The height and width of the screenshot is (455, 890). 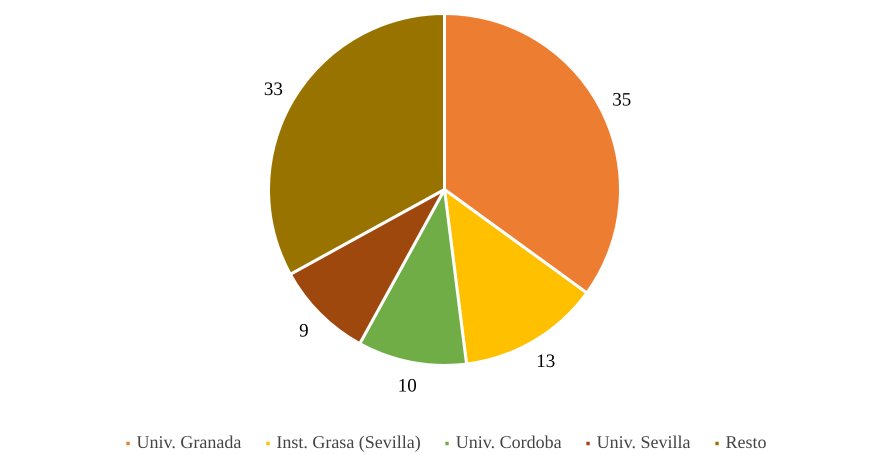 What do you see at coordinates (407, 385) in the screenshot?
I see `data-label: 10` at bounding box center [407, 385].